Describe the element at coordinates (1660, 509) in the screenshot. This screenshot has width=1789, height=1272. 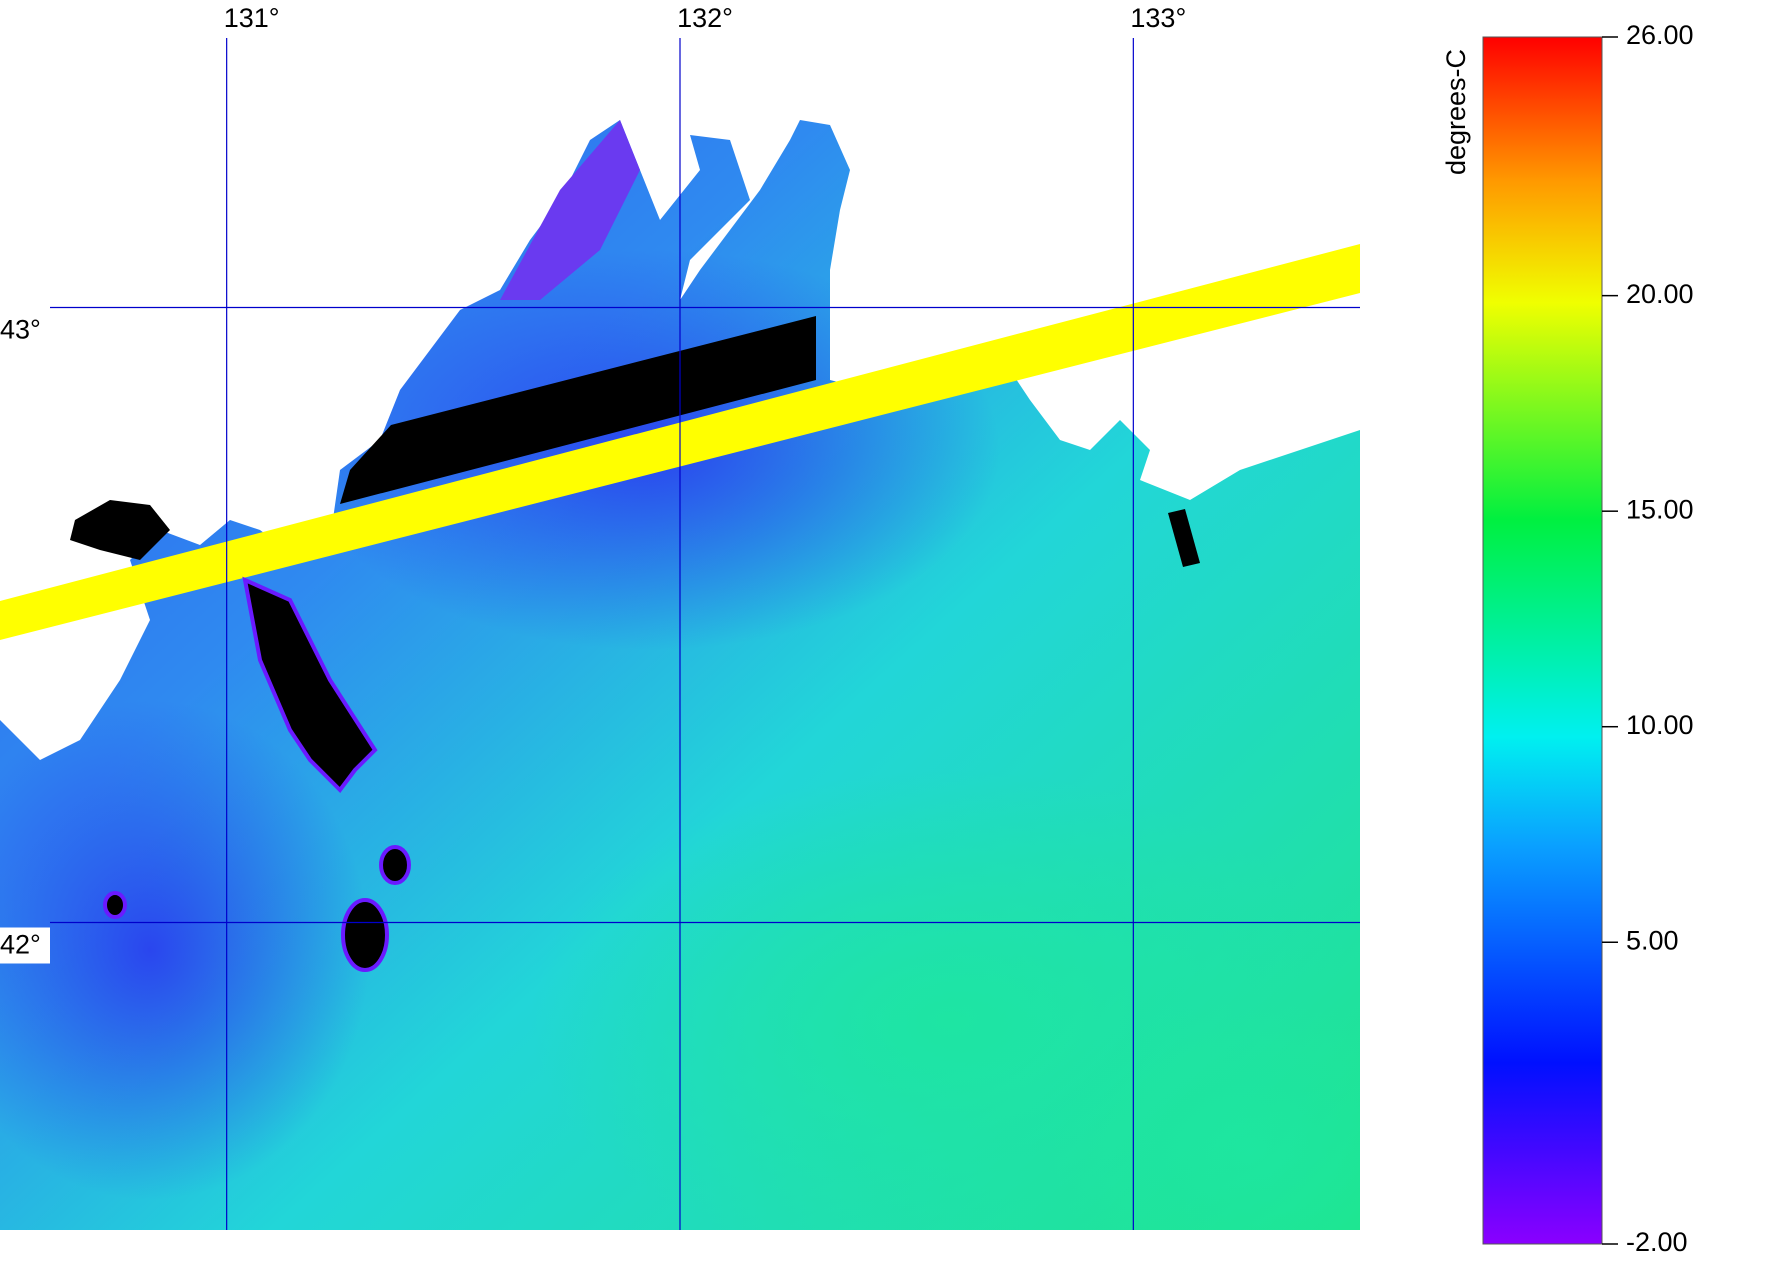
I see `colorbar-tick-label: 15.00` at that location.